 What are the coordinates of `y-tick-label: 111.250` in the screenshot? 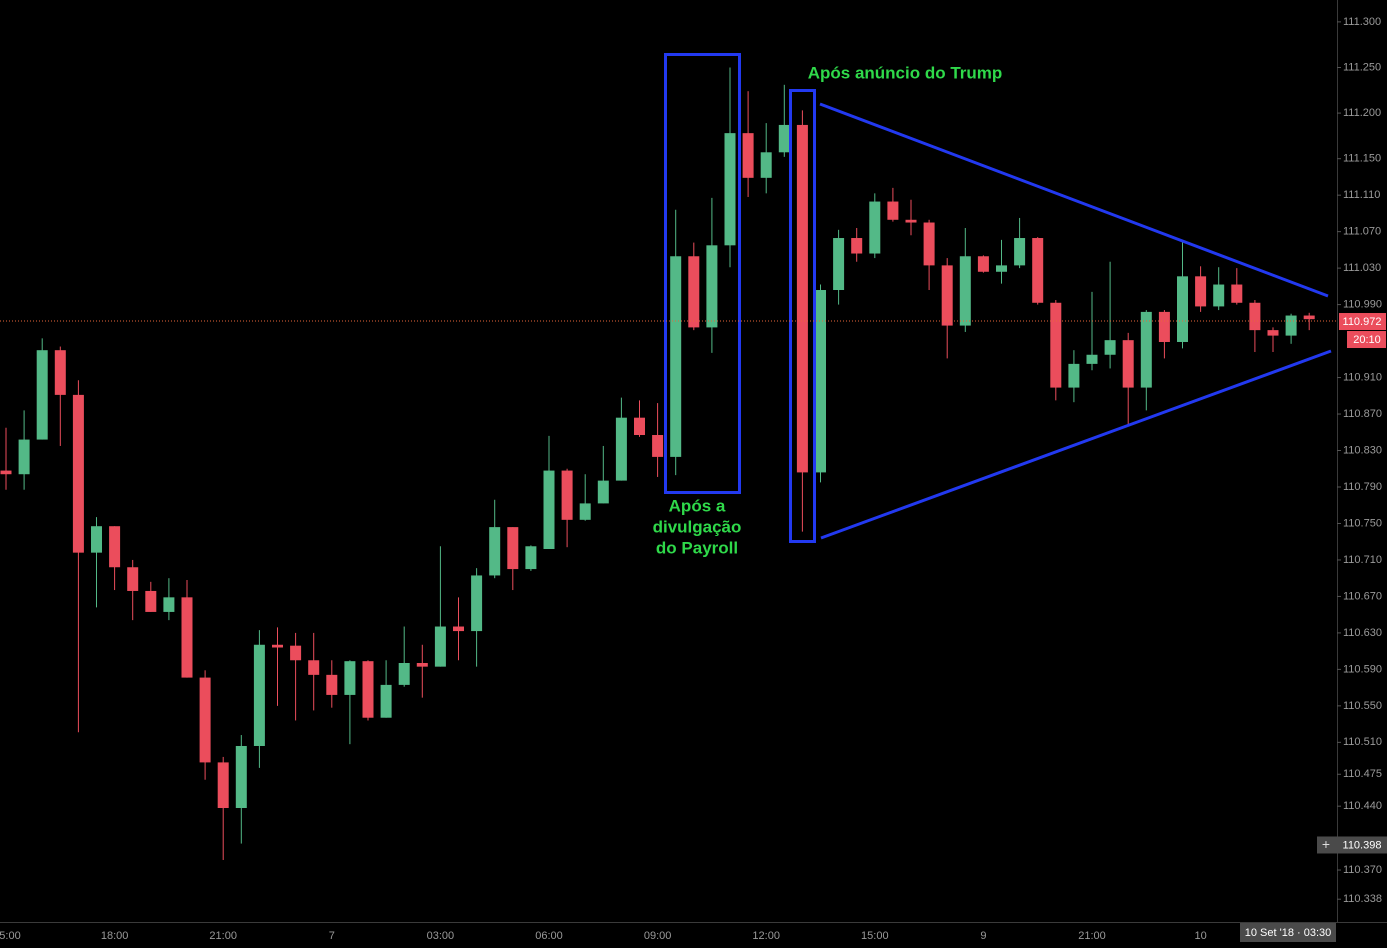 It's located at (1362, 67).